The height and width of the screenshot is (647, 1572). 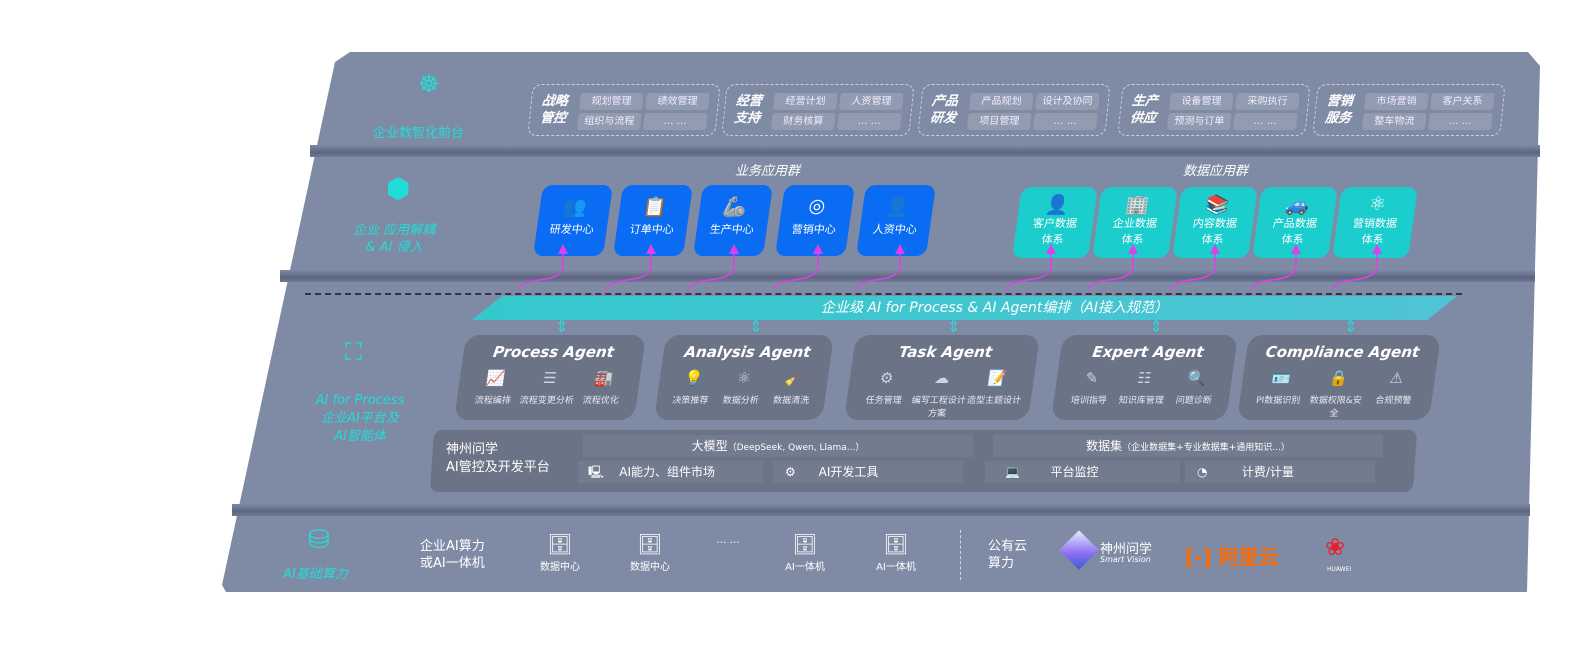 What do you see at coordinates (1197, 378) in the screenshot?
I see `capability-icon: 🔍` at bounding box center [1197, 378].